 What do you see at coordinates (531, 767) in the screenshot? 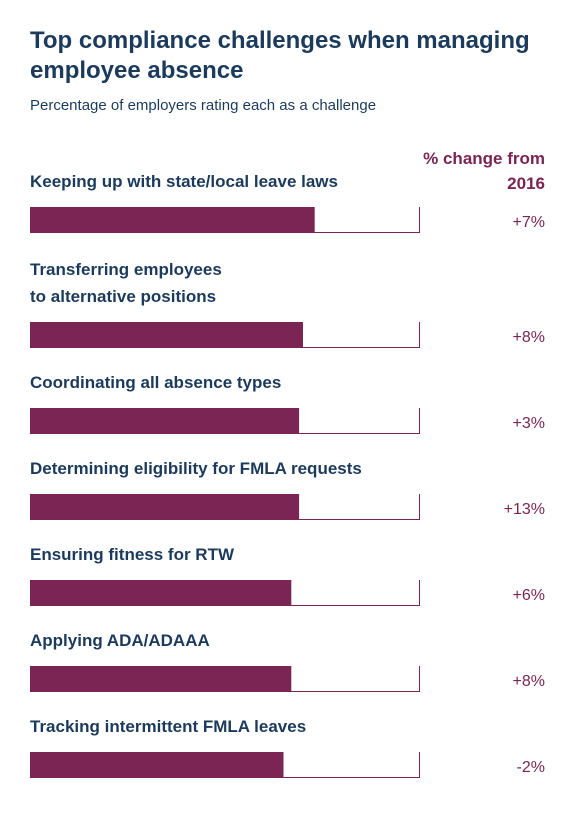
I see `change-label: -2%` at bounding box center [531, 767].